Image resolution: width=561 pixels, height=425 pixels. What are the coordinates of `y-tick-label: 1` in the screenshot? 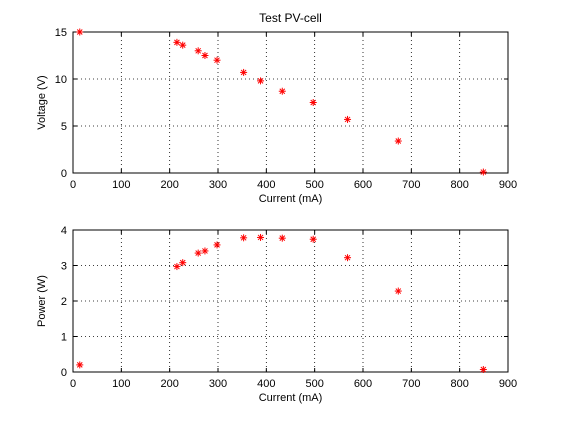 It's located at (64, 338).